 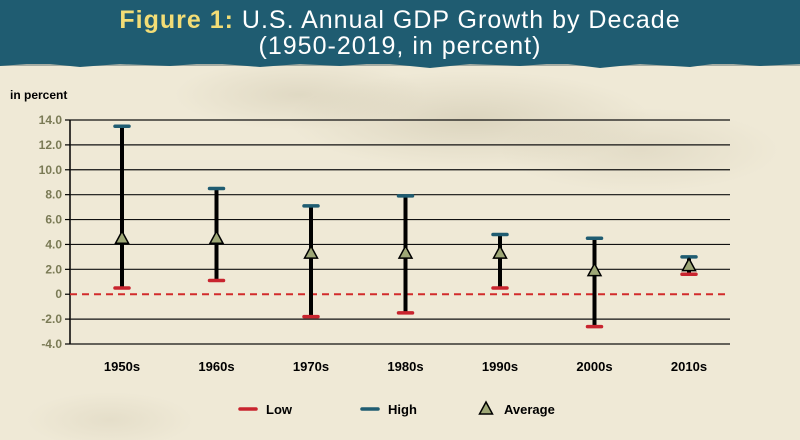 I want to click on x-tick-label: 1960s, so click(x=216, y=366).